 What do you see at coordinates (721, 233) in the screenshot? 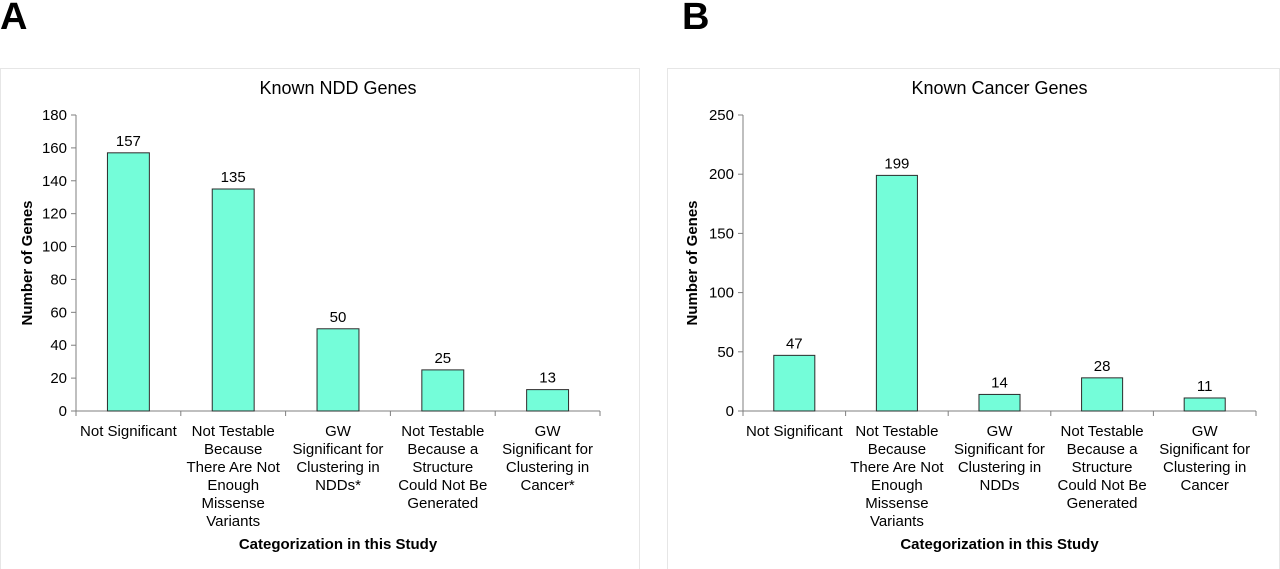
I see `y-tick-label: 150` at bounding box center [721, 233].